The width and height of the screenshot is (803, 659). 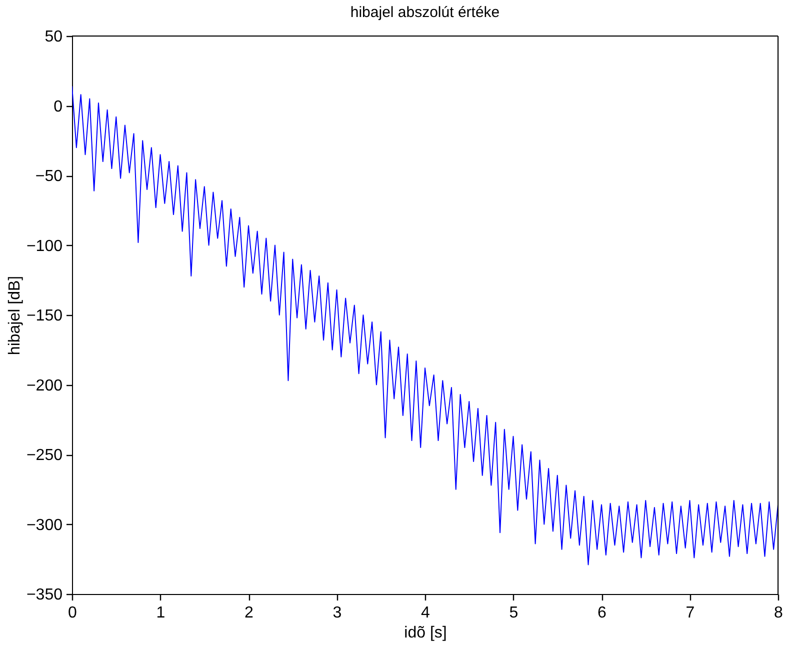 What do you see at coordinates (602, 613) in the screenshot?
I see `x-tick-label: 6` at bounding box center [602, 613].